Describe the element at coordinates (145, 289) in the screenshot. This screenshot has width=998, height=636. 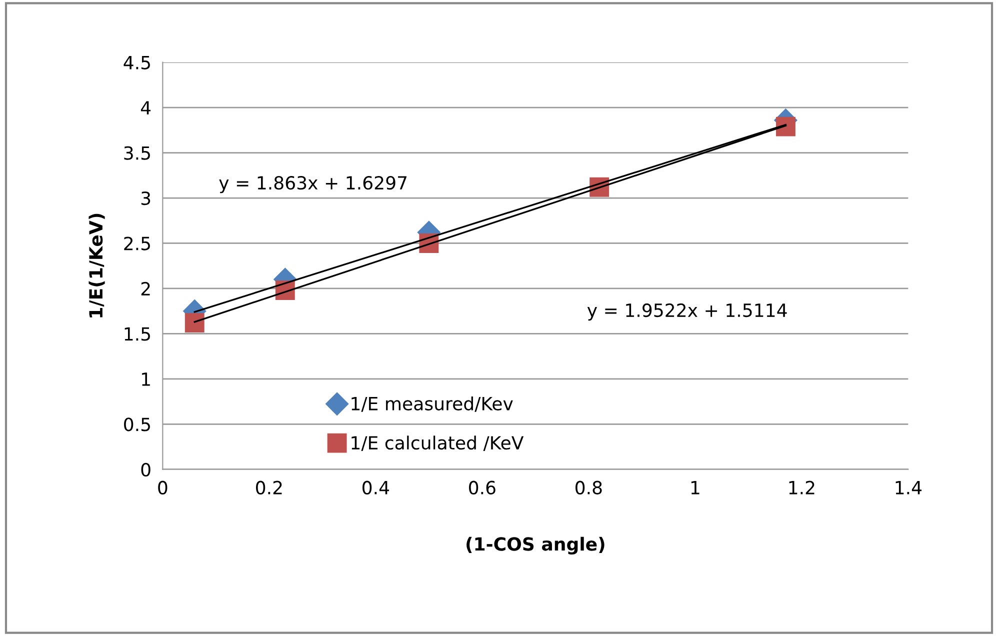
I see `y-tick-label: 2` at that location.